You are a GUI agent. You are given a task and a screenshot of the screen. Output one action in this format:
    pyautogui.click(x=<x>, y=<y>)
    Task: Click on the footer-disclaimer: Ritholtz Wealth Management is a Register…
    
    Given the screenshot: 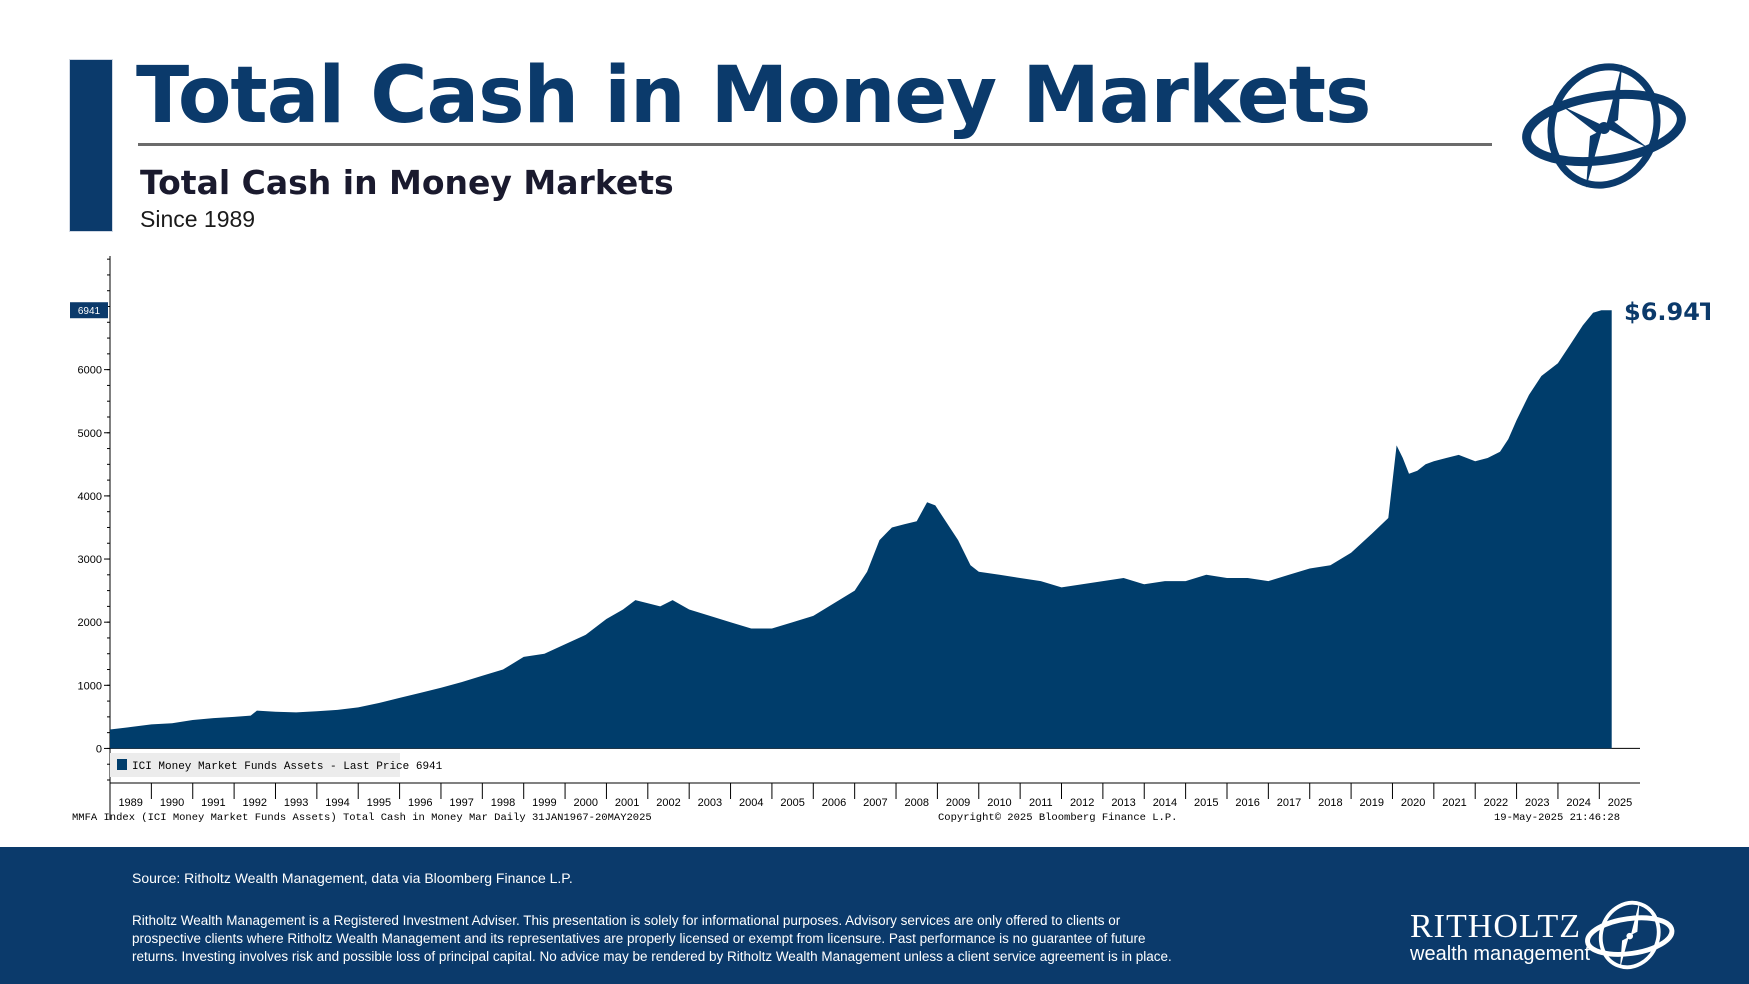 What is the action you would take?
    pyautogui.click(x=652, y=938)
    